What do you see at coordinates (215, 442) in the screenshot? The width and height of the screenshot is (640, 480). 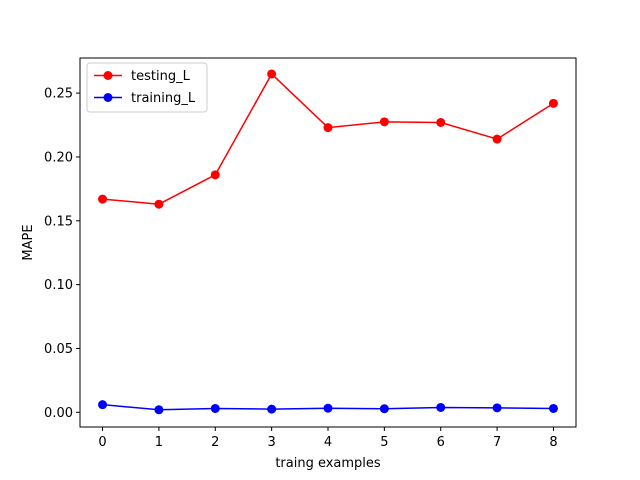 I see `x-tick-label: 2` at bounding box center [215, 442].